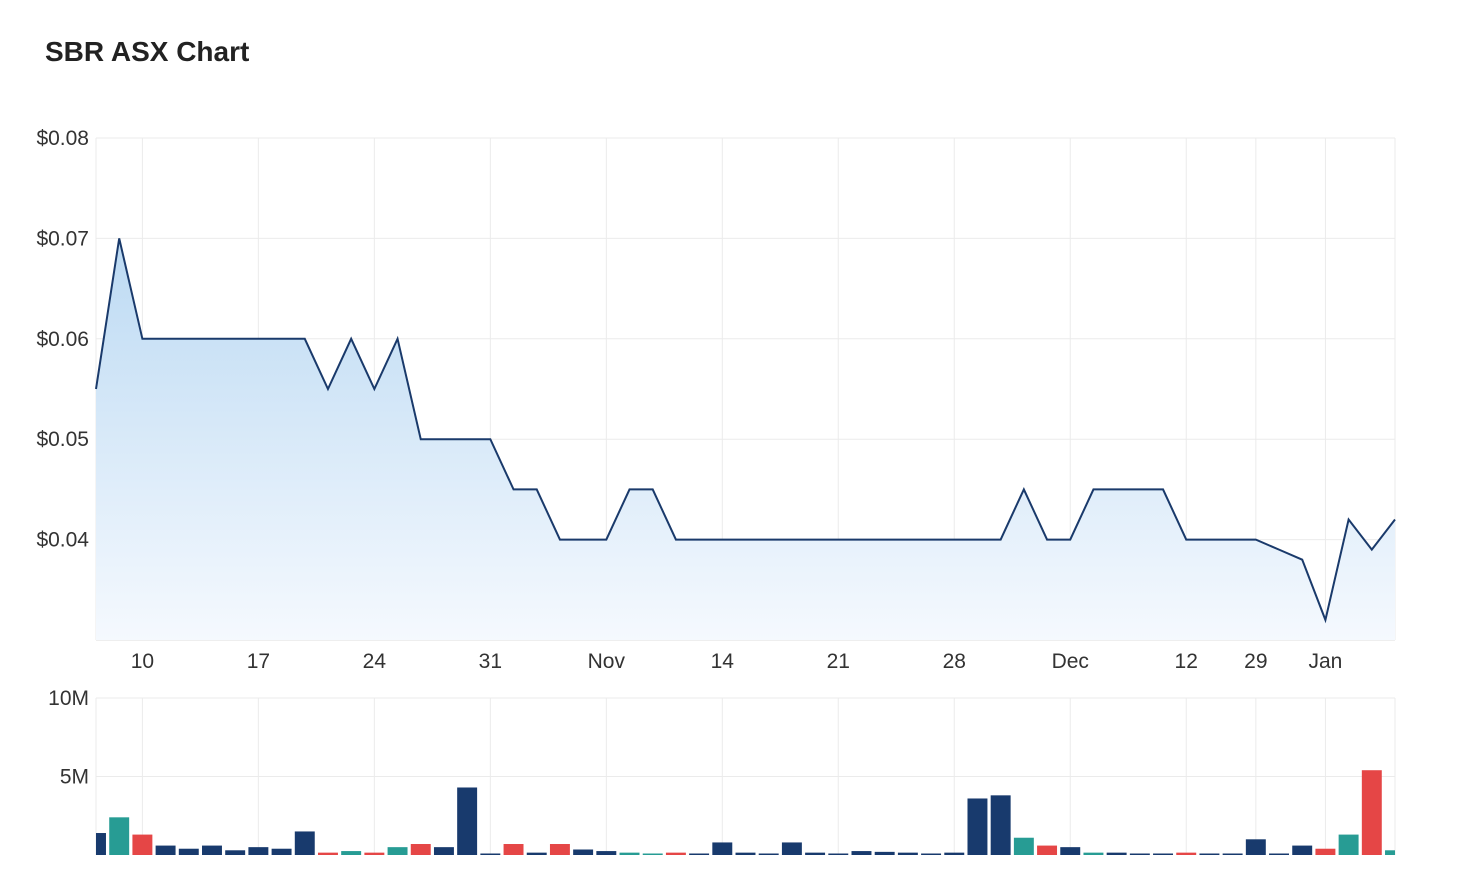  Describe the element at coordinates (62, 339) in the screenshot. I see `price-y-tick-label-2: $0.06` at that location.